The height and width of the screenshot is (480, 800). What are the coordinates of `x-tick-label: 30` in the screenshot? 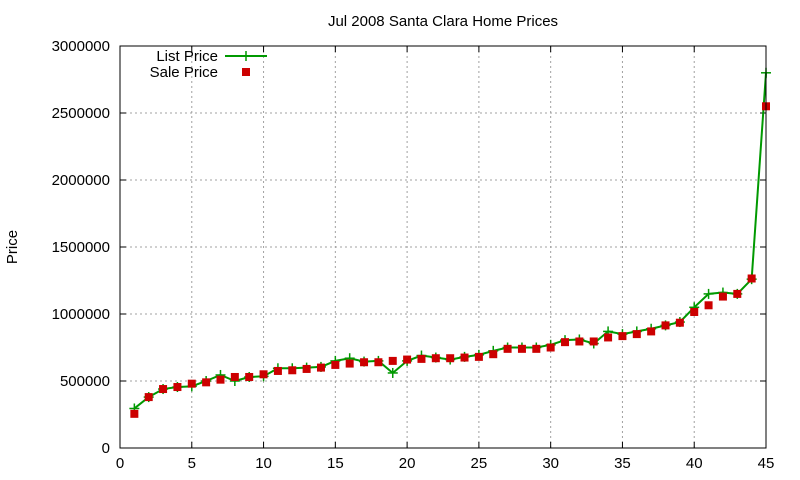 It's located at (550, 463).